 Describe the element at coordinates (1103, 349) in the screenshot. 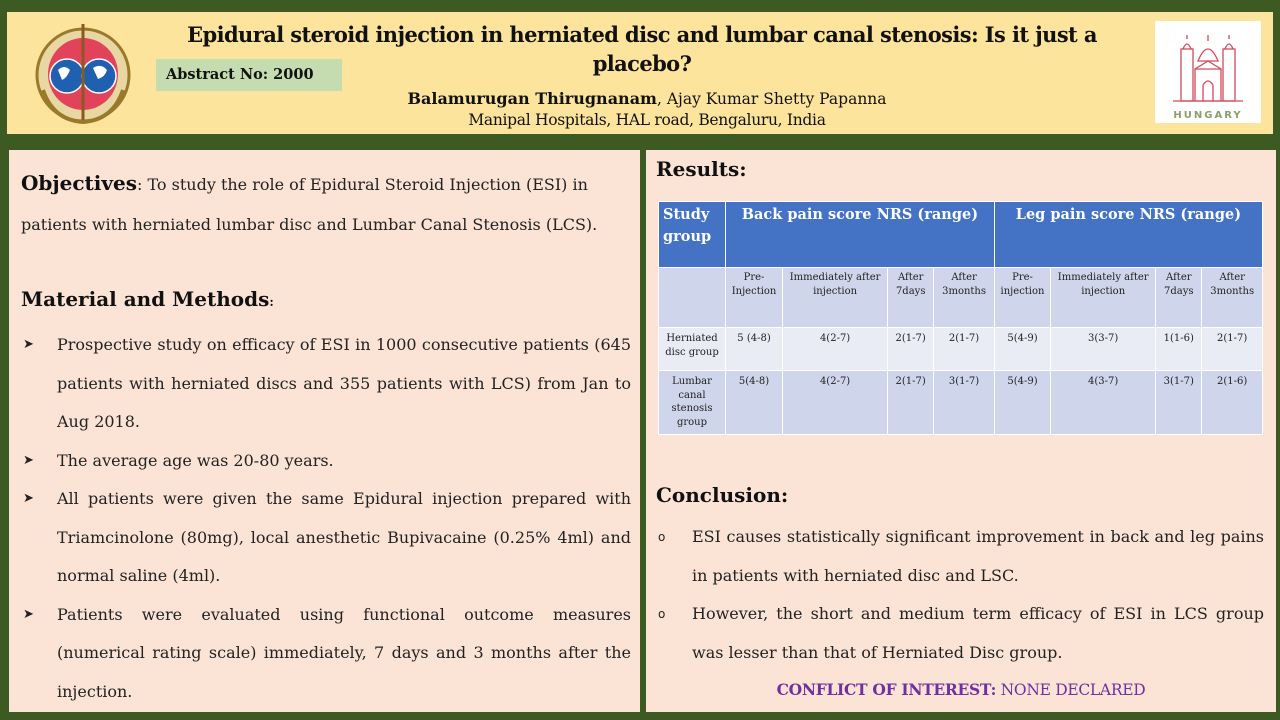

I see `table-cell: 3(3-7)` at that location.